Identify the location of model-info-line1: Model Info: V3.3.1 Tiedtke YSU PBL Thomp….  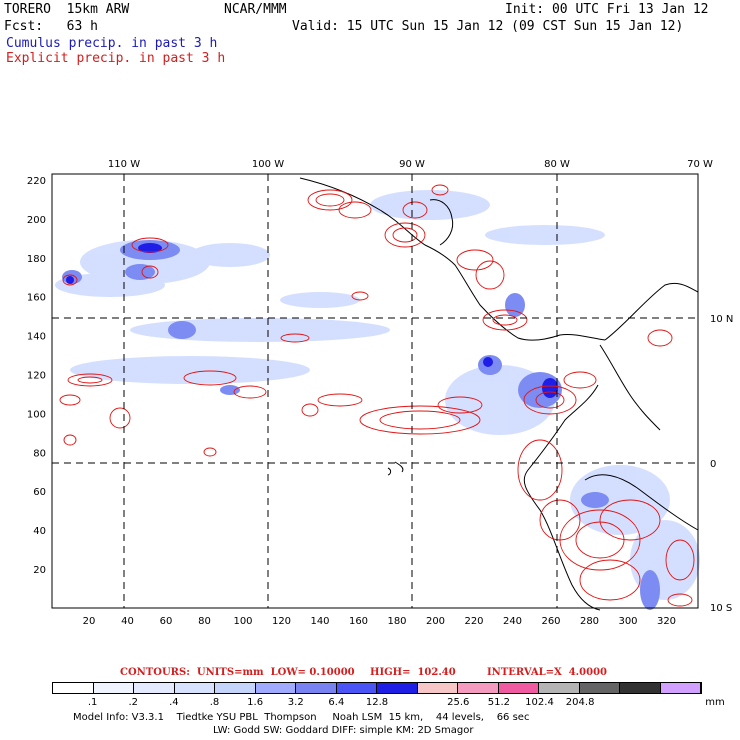
(301, 717).